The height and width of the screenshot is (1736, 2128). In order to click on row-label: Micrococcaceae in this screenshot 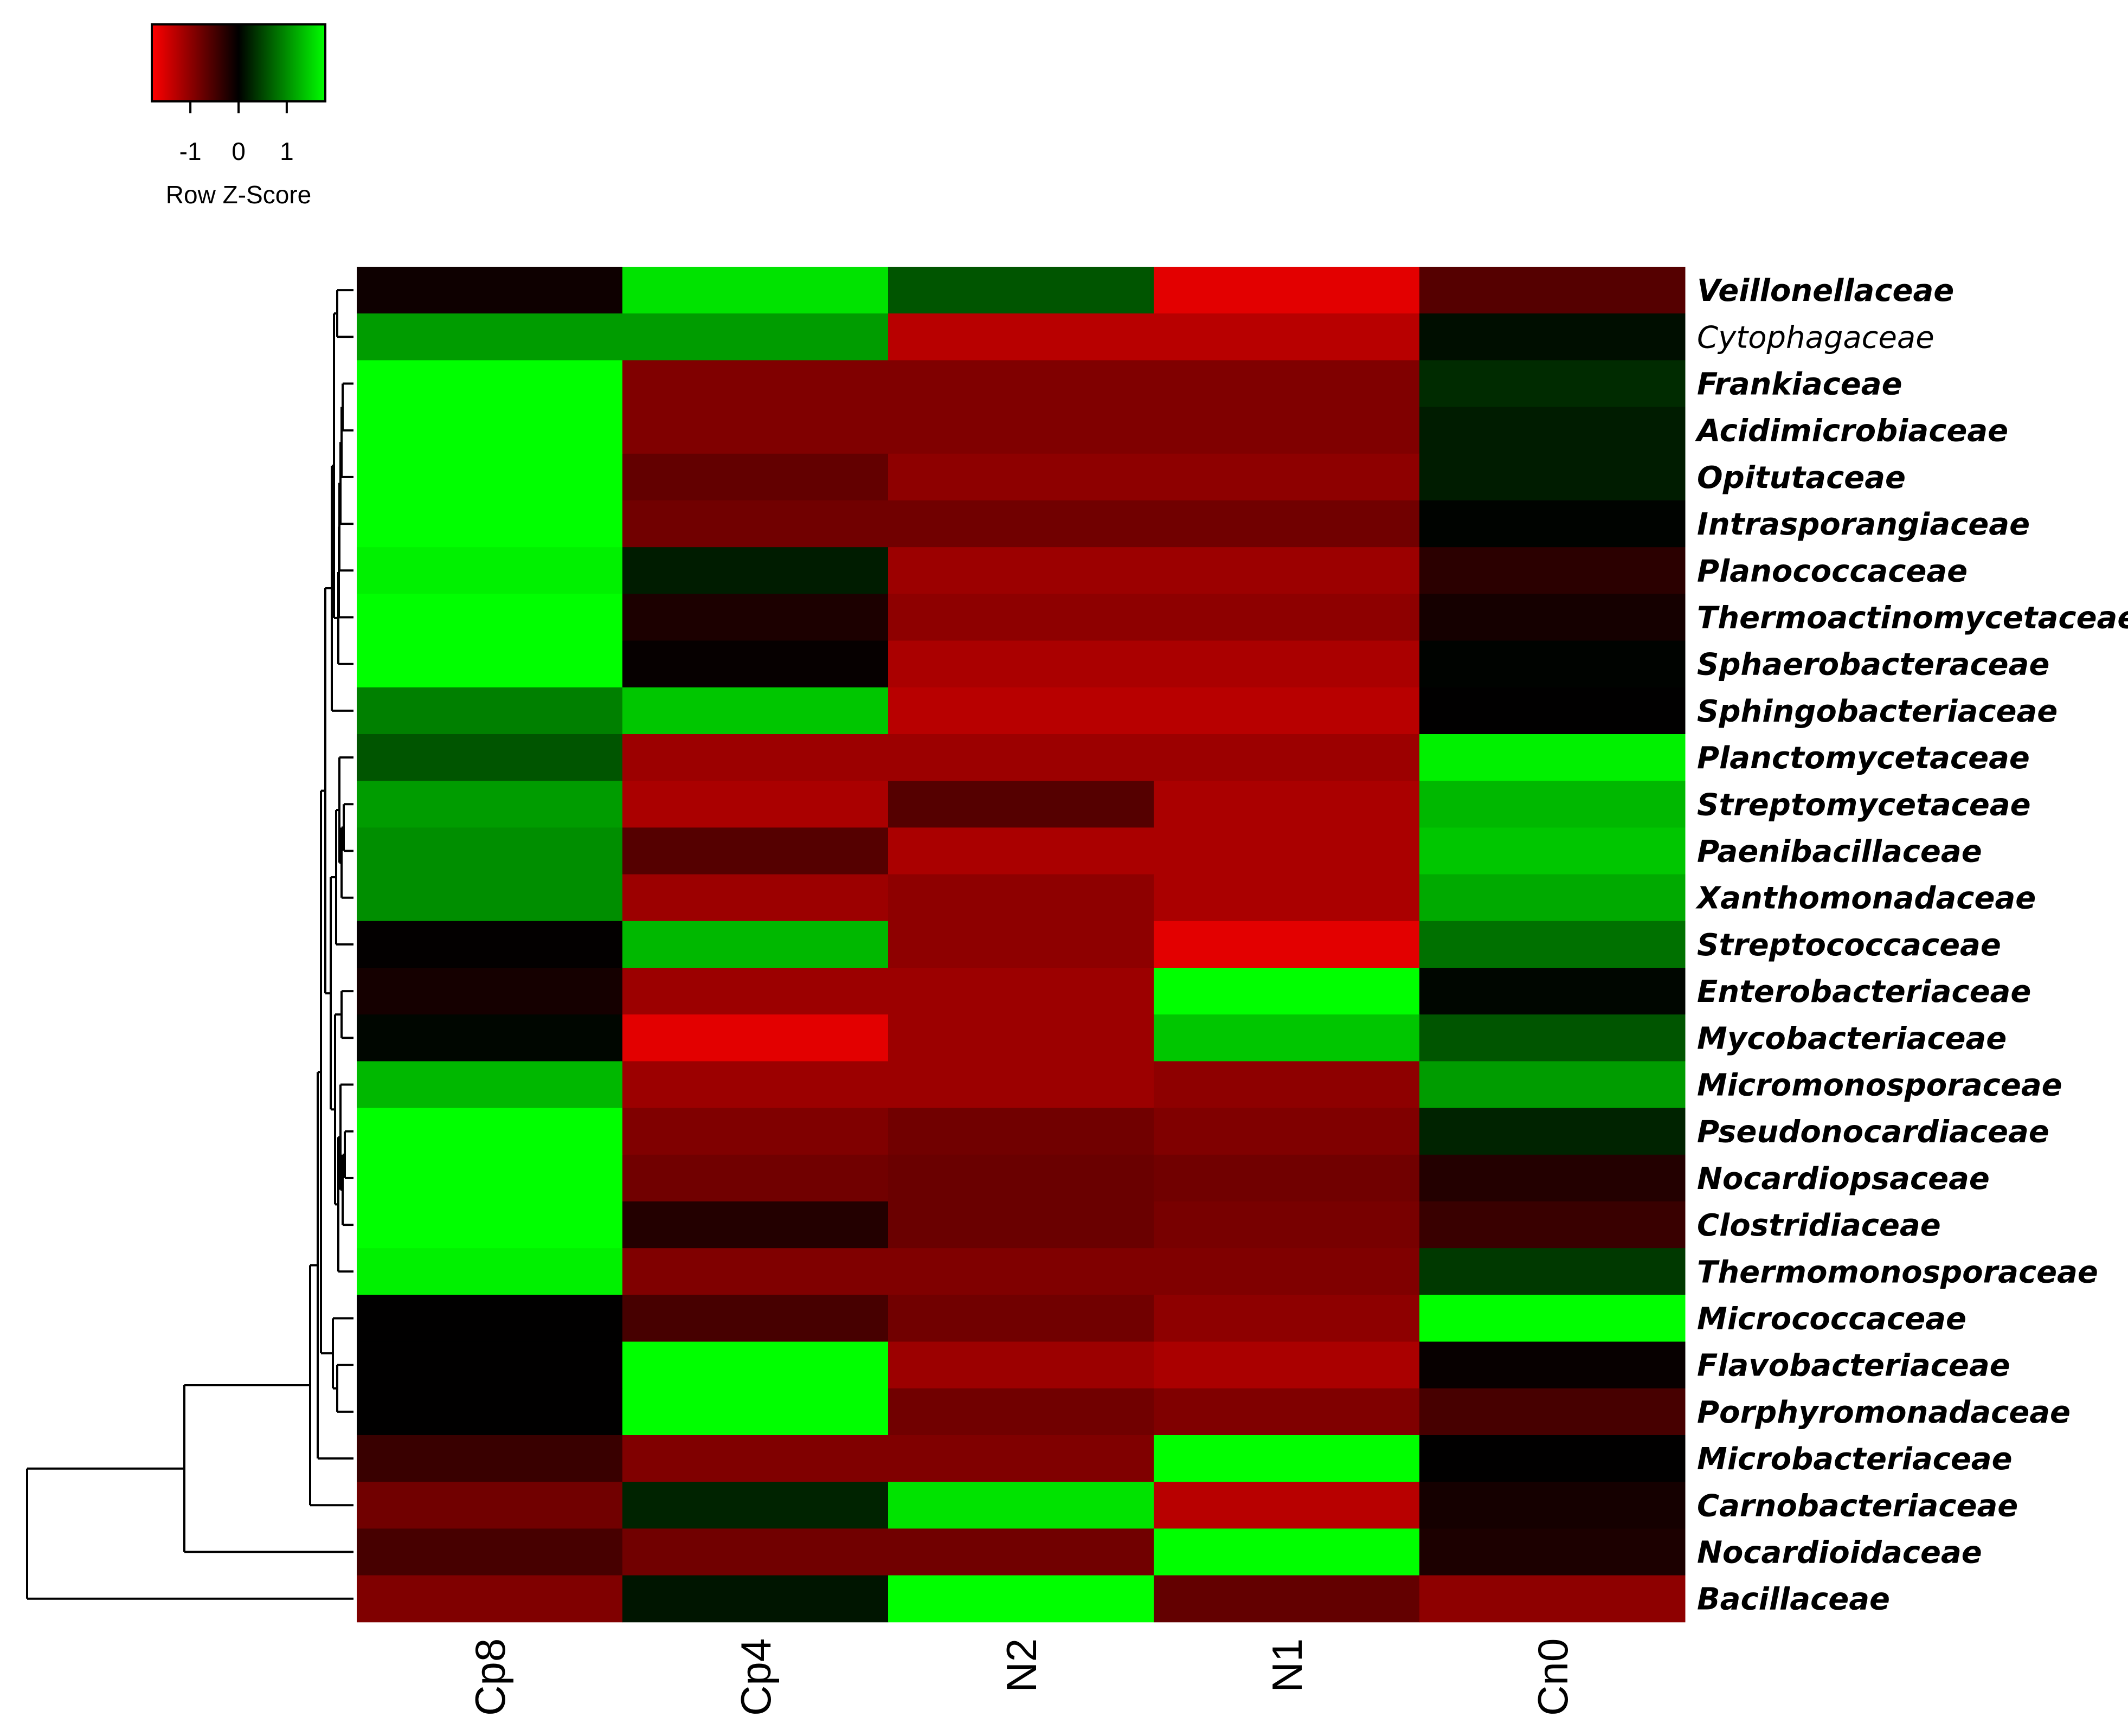, I will do `click(1831, 1319)`.